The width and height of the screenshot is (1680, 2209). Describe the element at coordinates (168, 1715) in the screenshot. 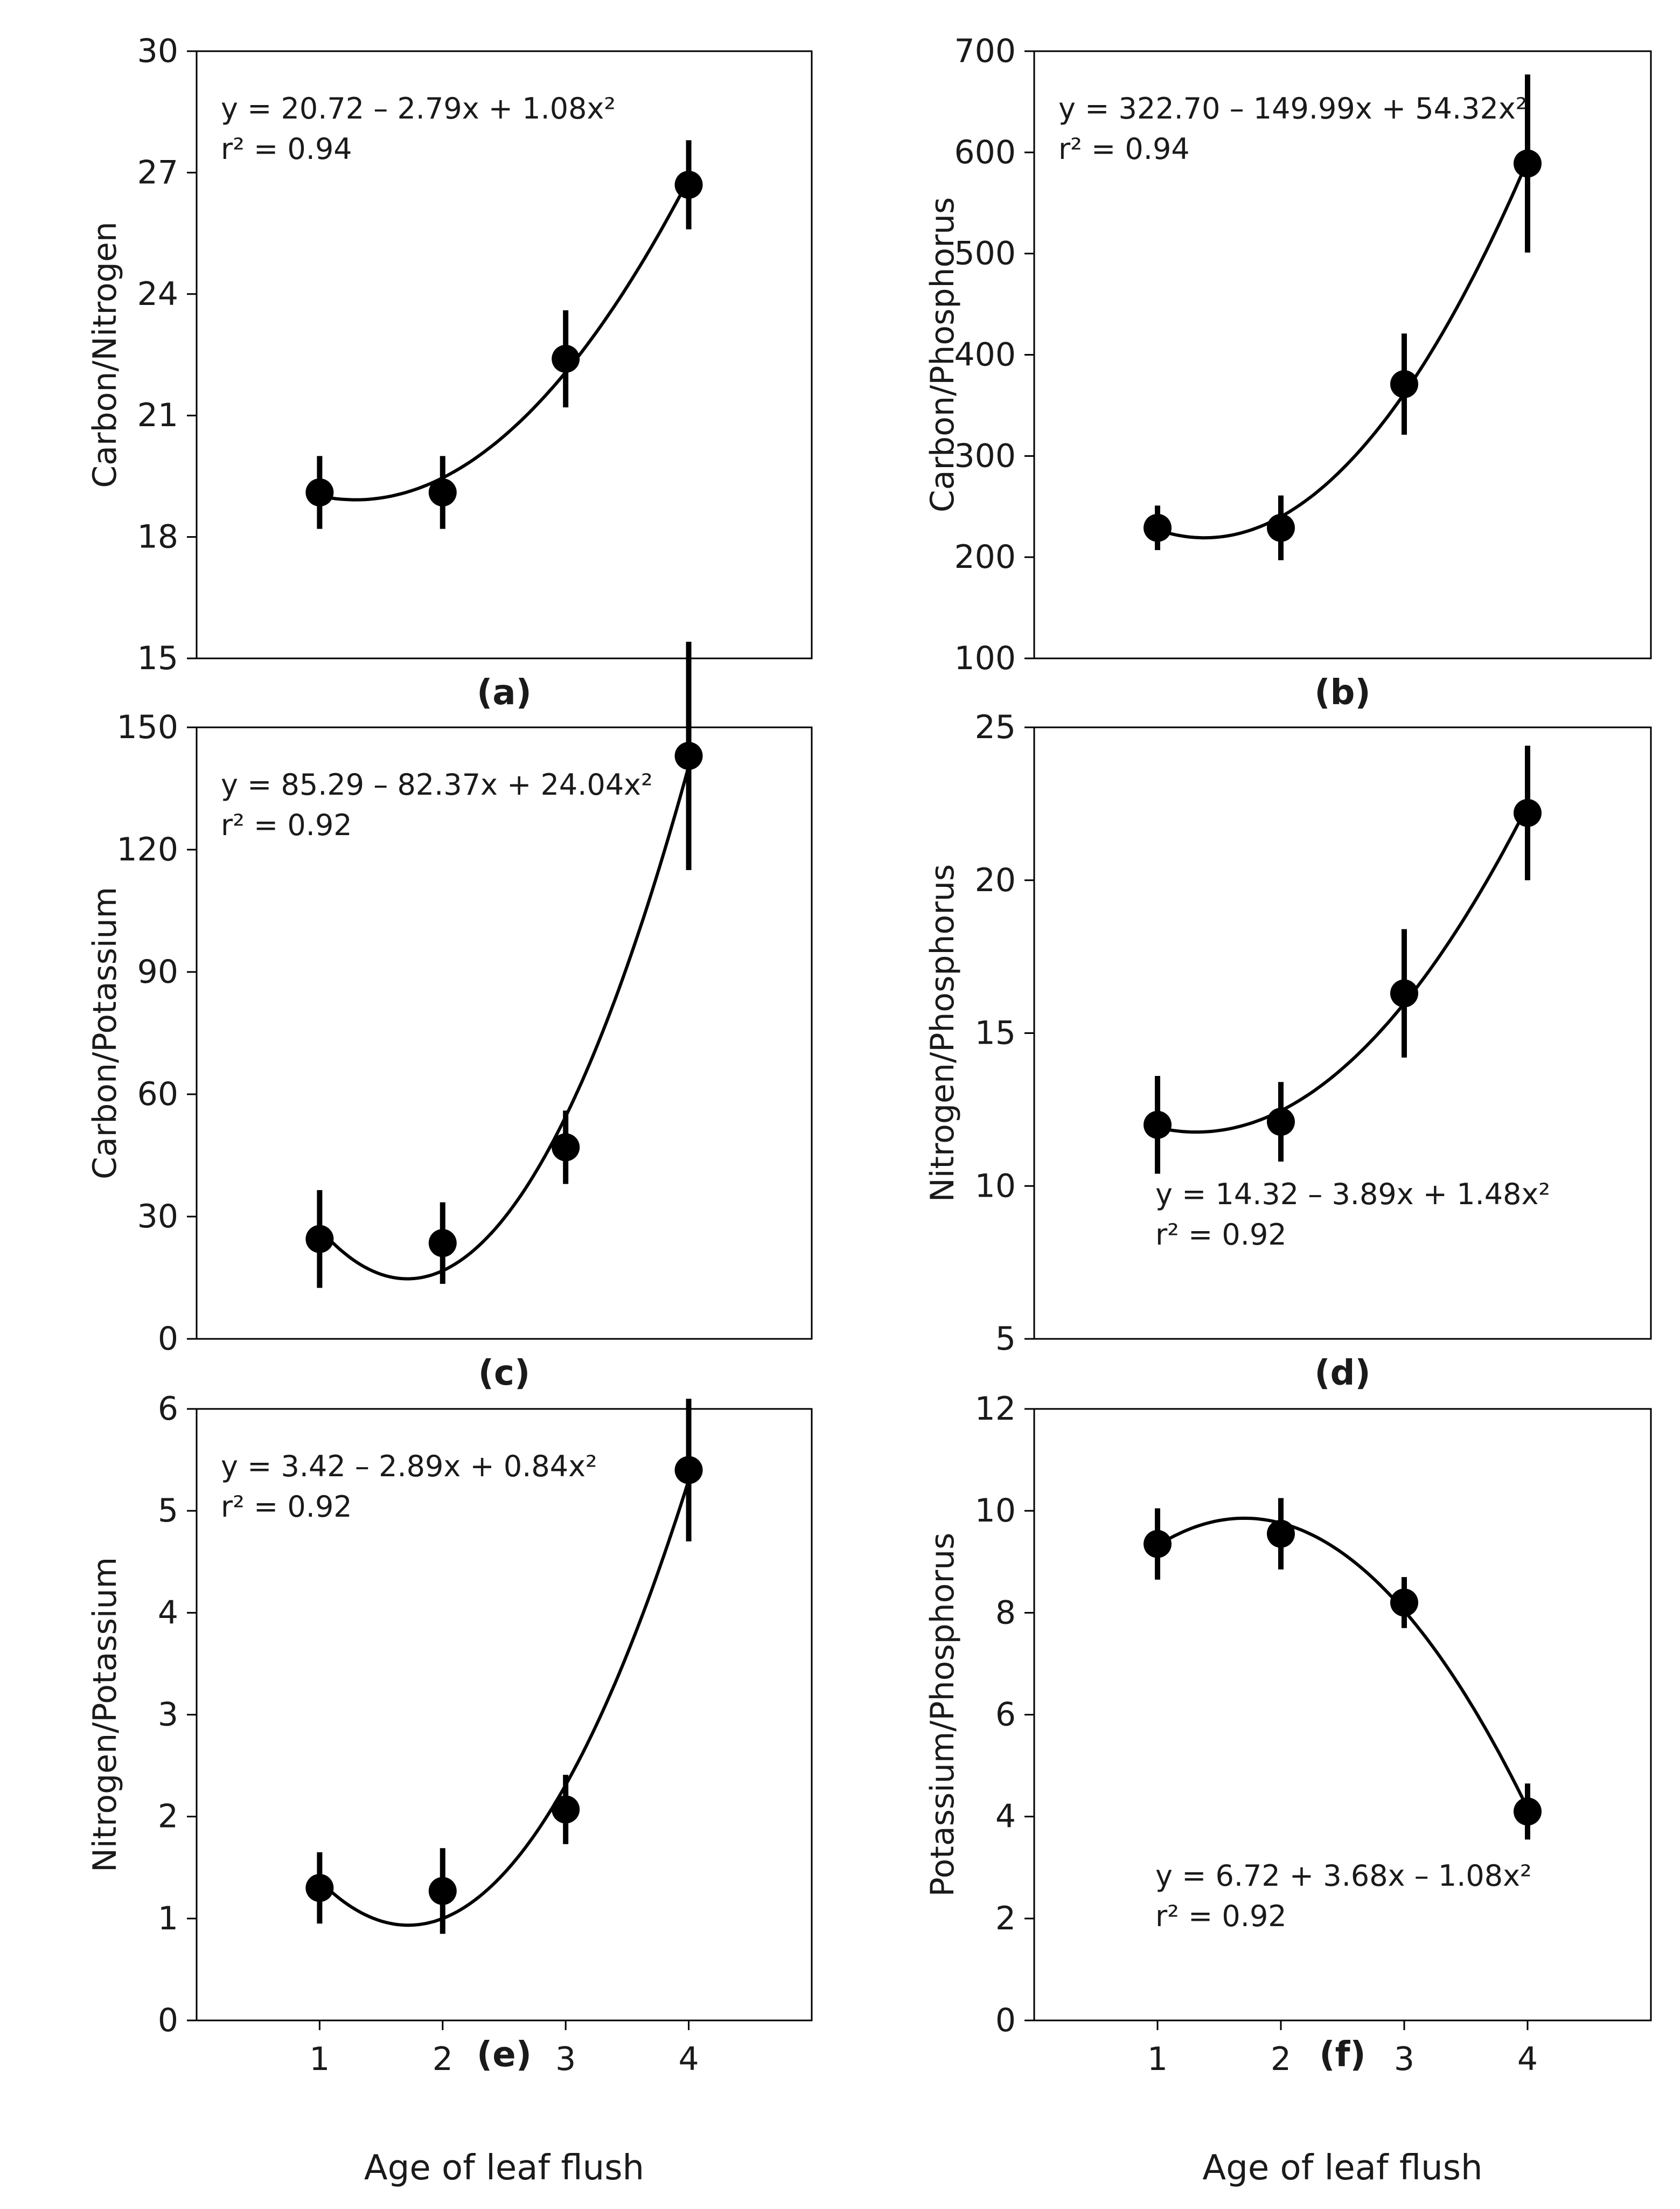

I see `y-tick-label: 3` at that location.